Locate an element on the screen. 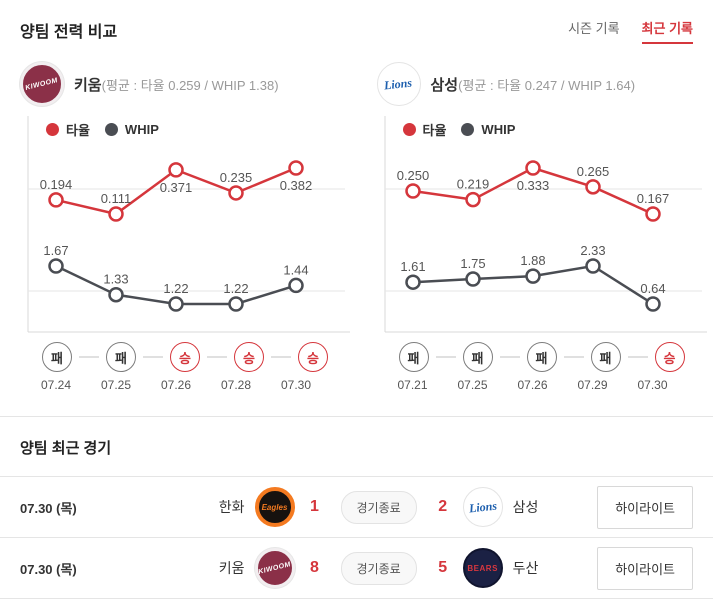 The height and width of the screenshot is (600, 713). data-point-label: 0.64 is located at coordinates (652, 288).